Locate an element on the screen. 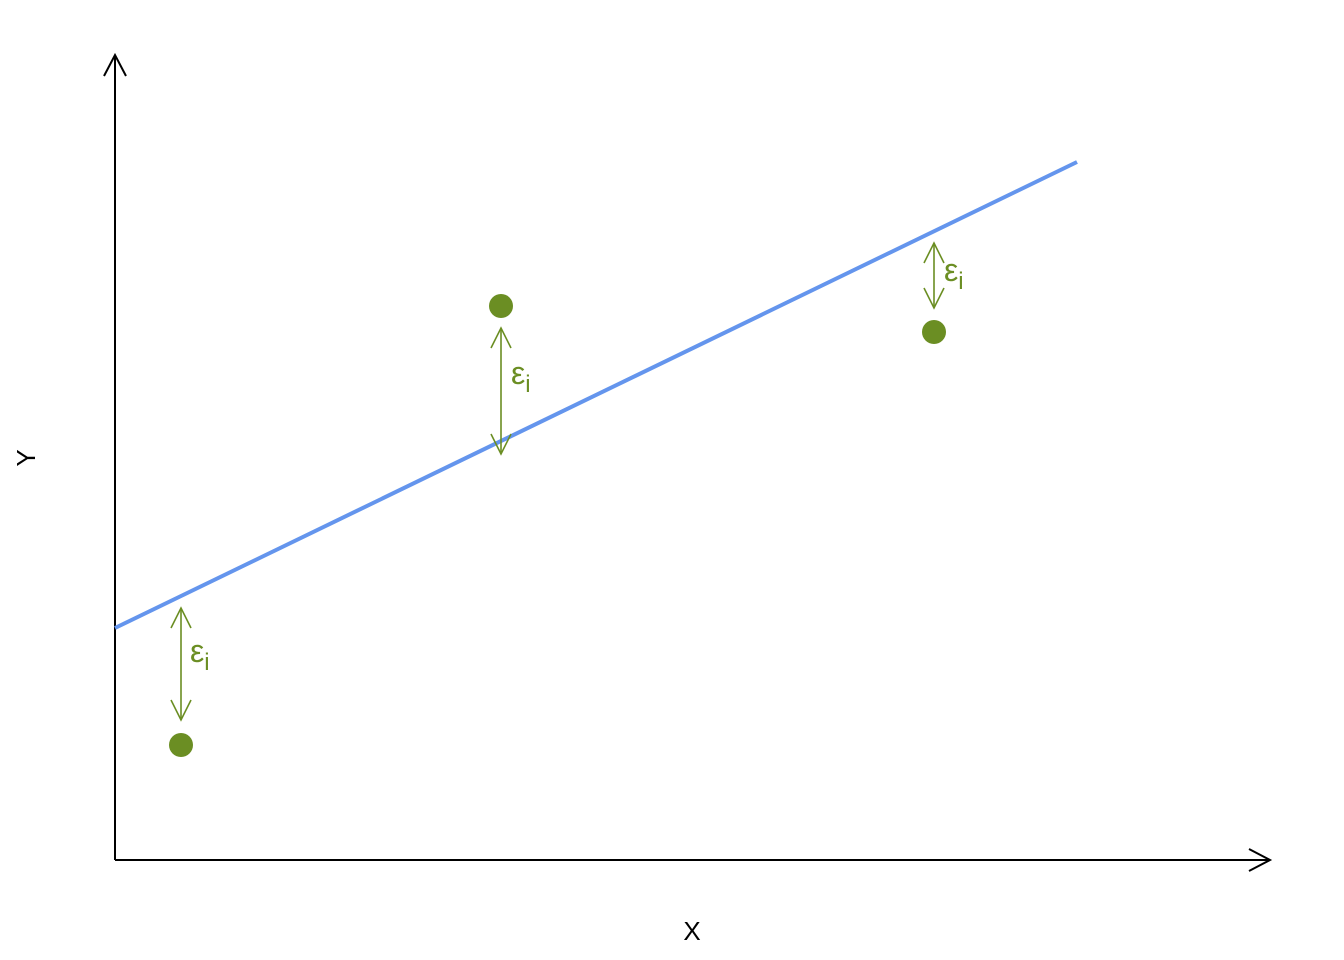 The width and height of the screenshot is (1344, 960). y-axis-arrowhead is located at coordinates (115, 64).